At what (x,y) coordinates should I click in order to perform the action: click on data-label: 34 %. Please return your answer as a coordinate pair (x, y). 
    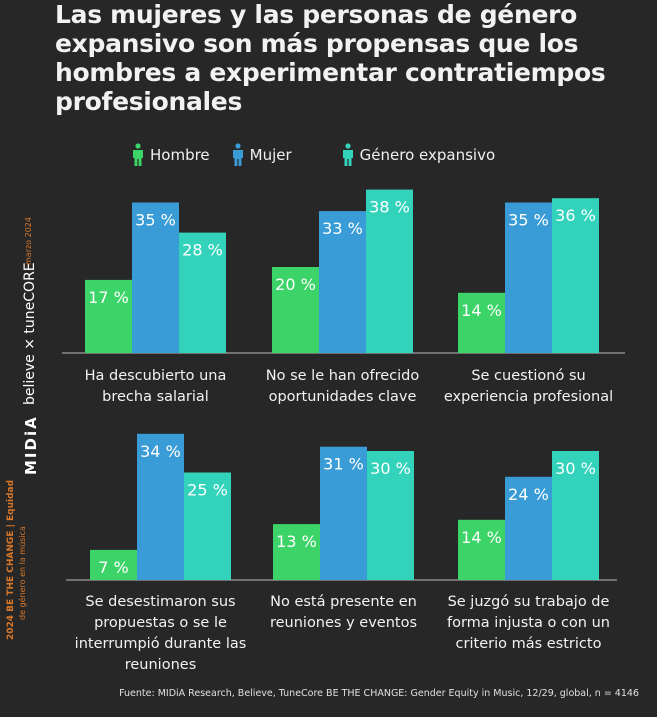
    Looking at the image, I should click on (160, 451).